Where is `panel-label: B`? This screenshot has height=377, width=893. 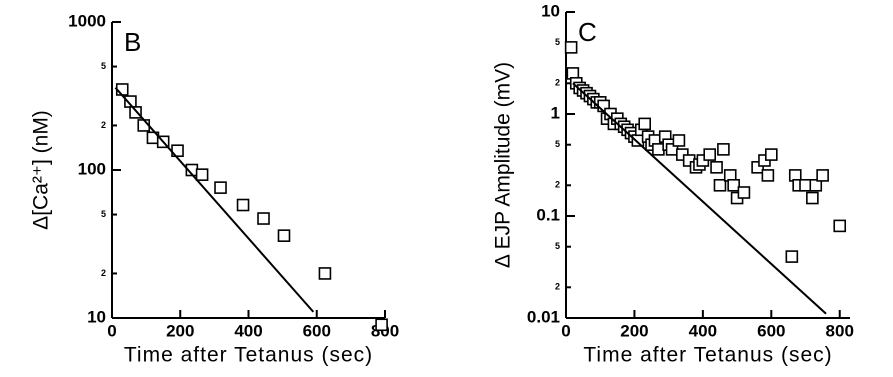
panel-label: B is located at coordinates (132, 42).